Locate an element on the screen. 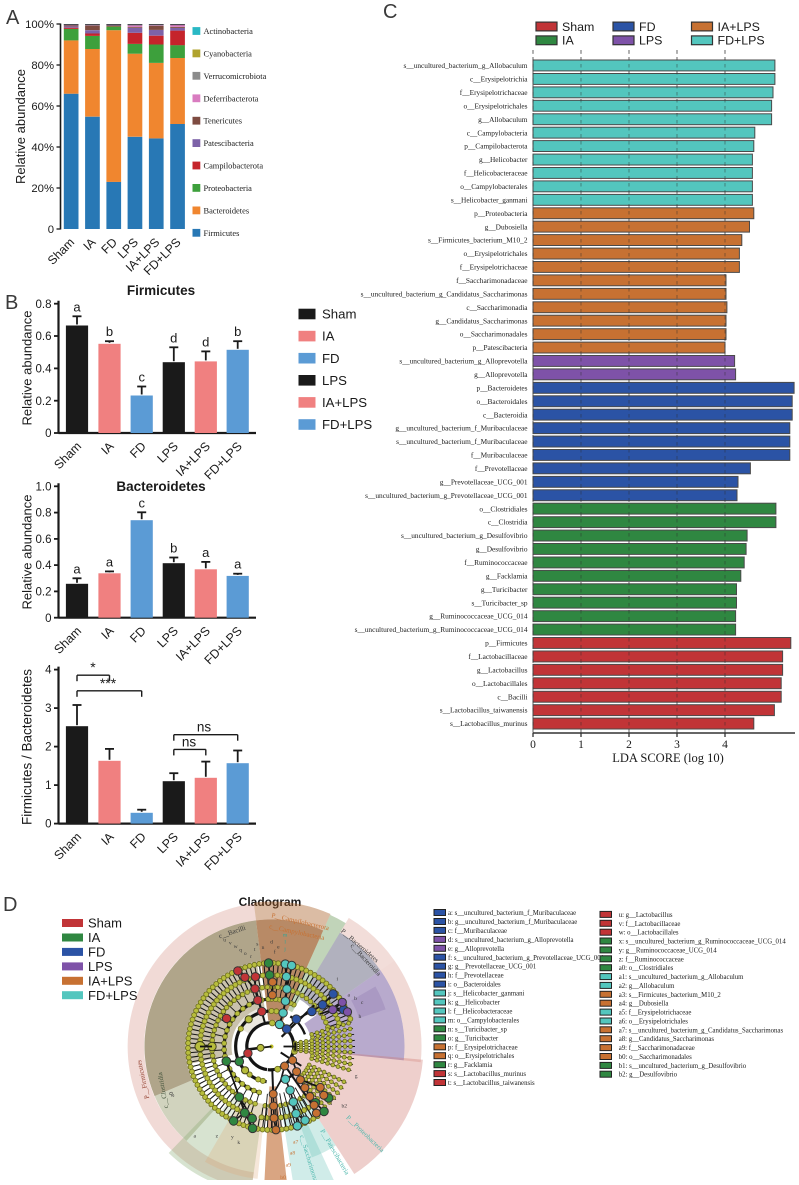  svg-text: 80% is located at coordinates (42, 66).